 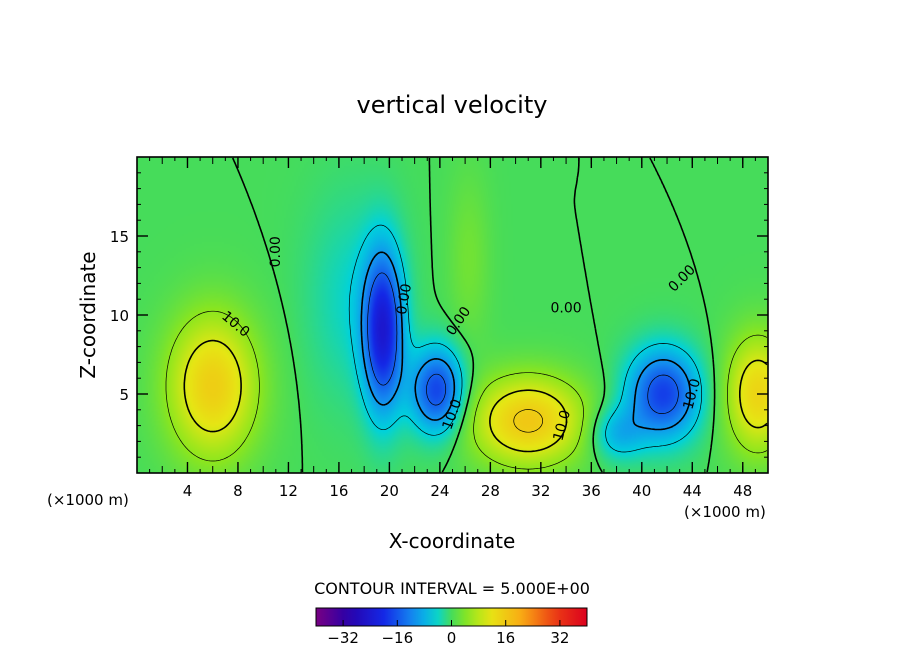 I want to click on x-tick-label: 32, so click(x=540, y=491).